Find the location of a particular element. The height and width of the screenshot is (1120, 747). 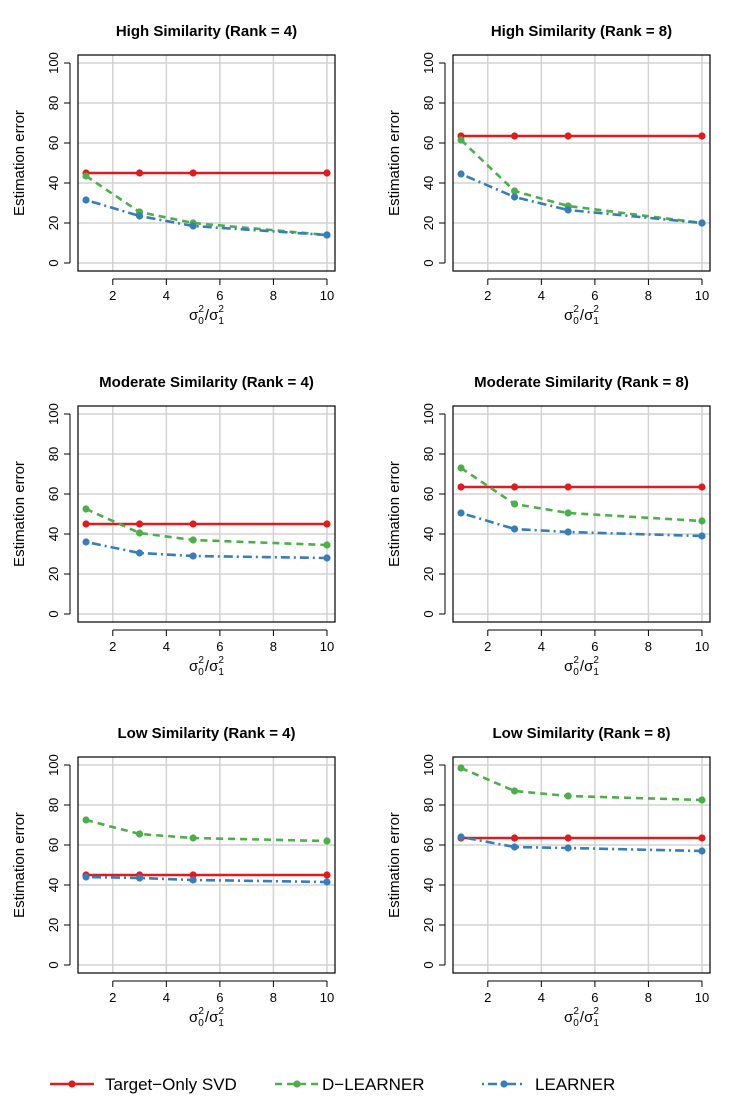

panel-title: High Similarity (Rank = 4) is located at coordinates (206, 31).